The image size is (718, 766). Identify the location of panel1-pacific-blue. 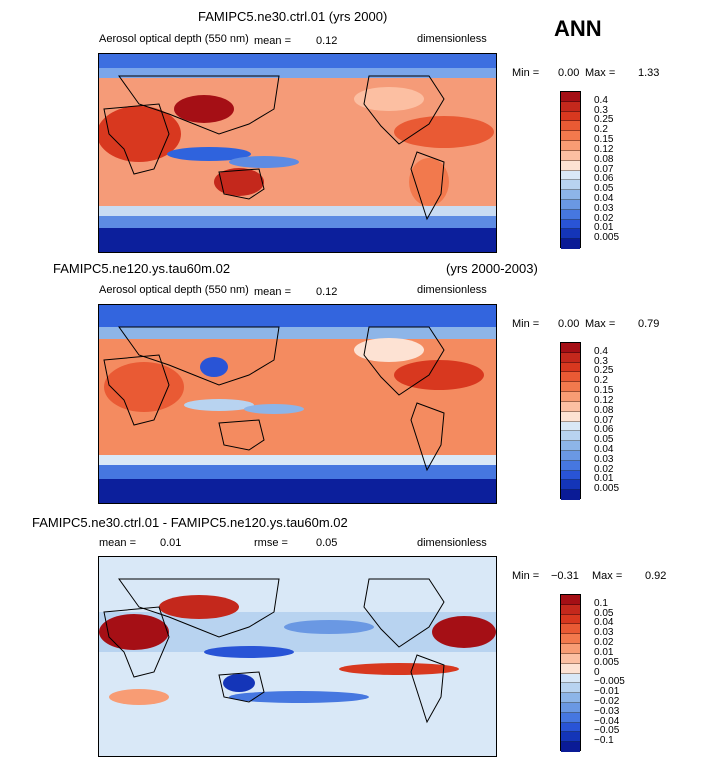
(264, 162).